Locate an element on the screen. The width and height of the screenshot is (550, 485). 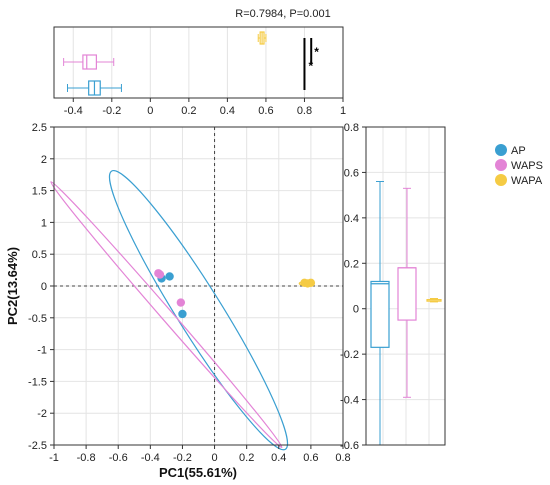
y-axis-label: PC2(13.64%) is located at coordinates (12, 286).